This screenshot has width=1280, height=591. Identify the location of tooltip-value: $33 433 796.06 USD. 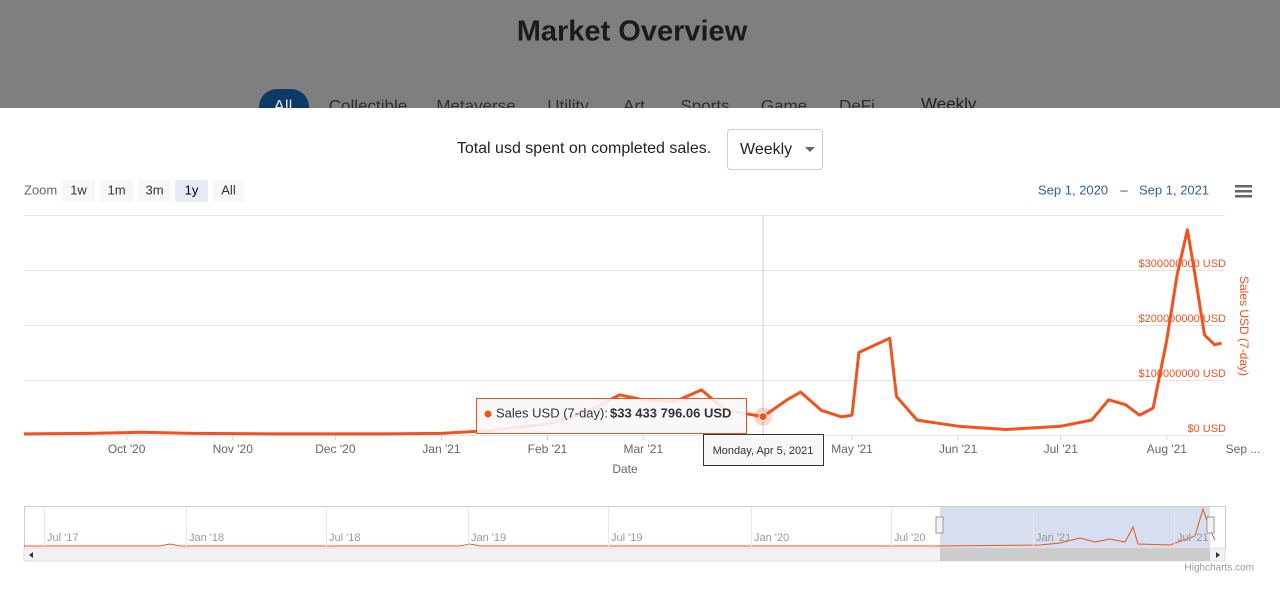
(670, 412).